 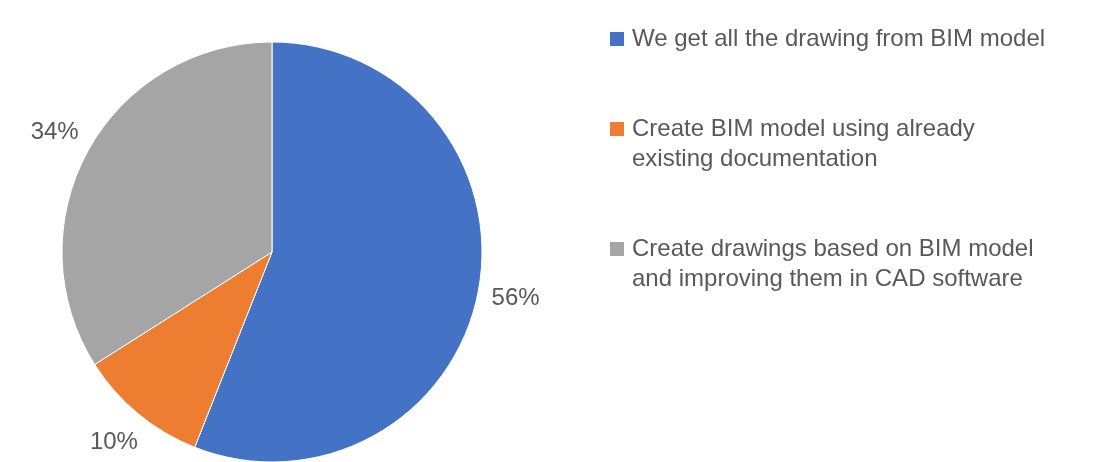 What do you see at coordinates (515, 296) in the screenshot?
I see `data-label: 56%` at bounding box center [515, 296].